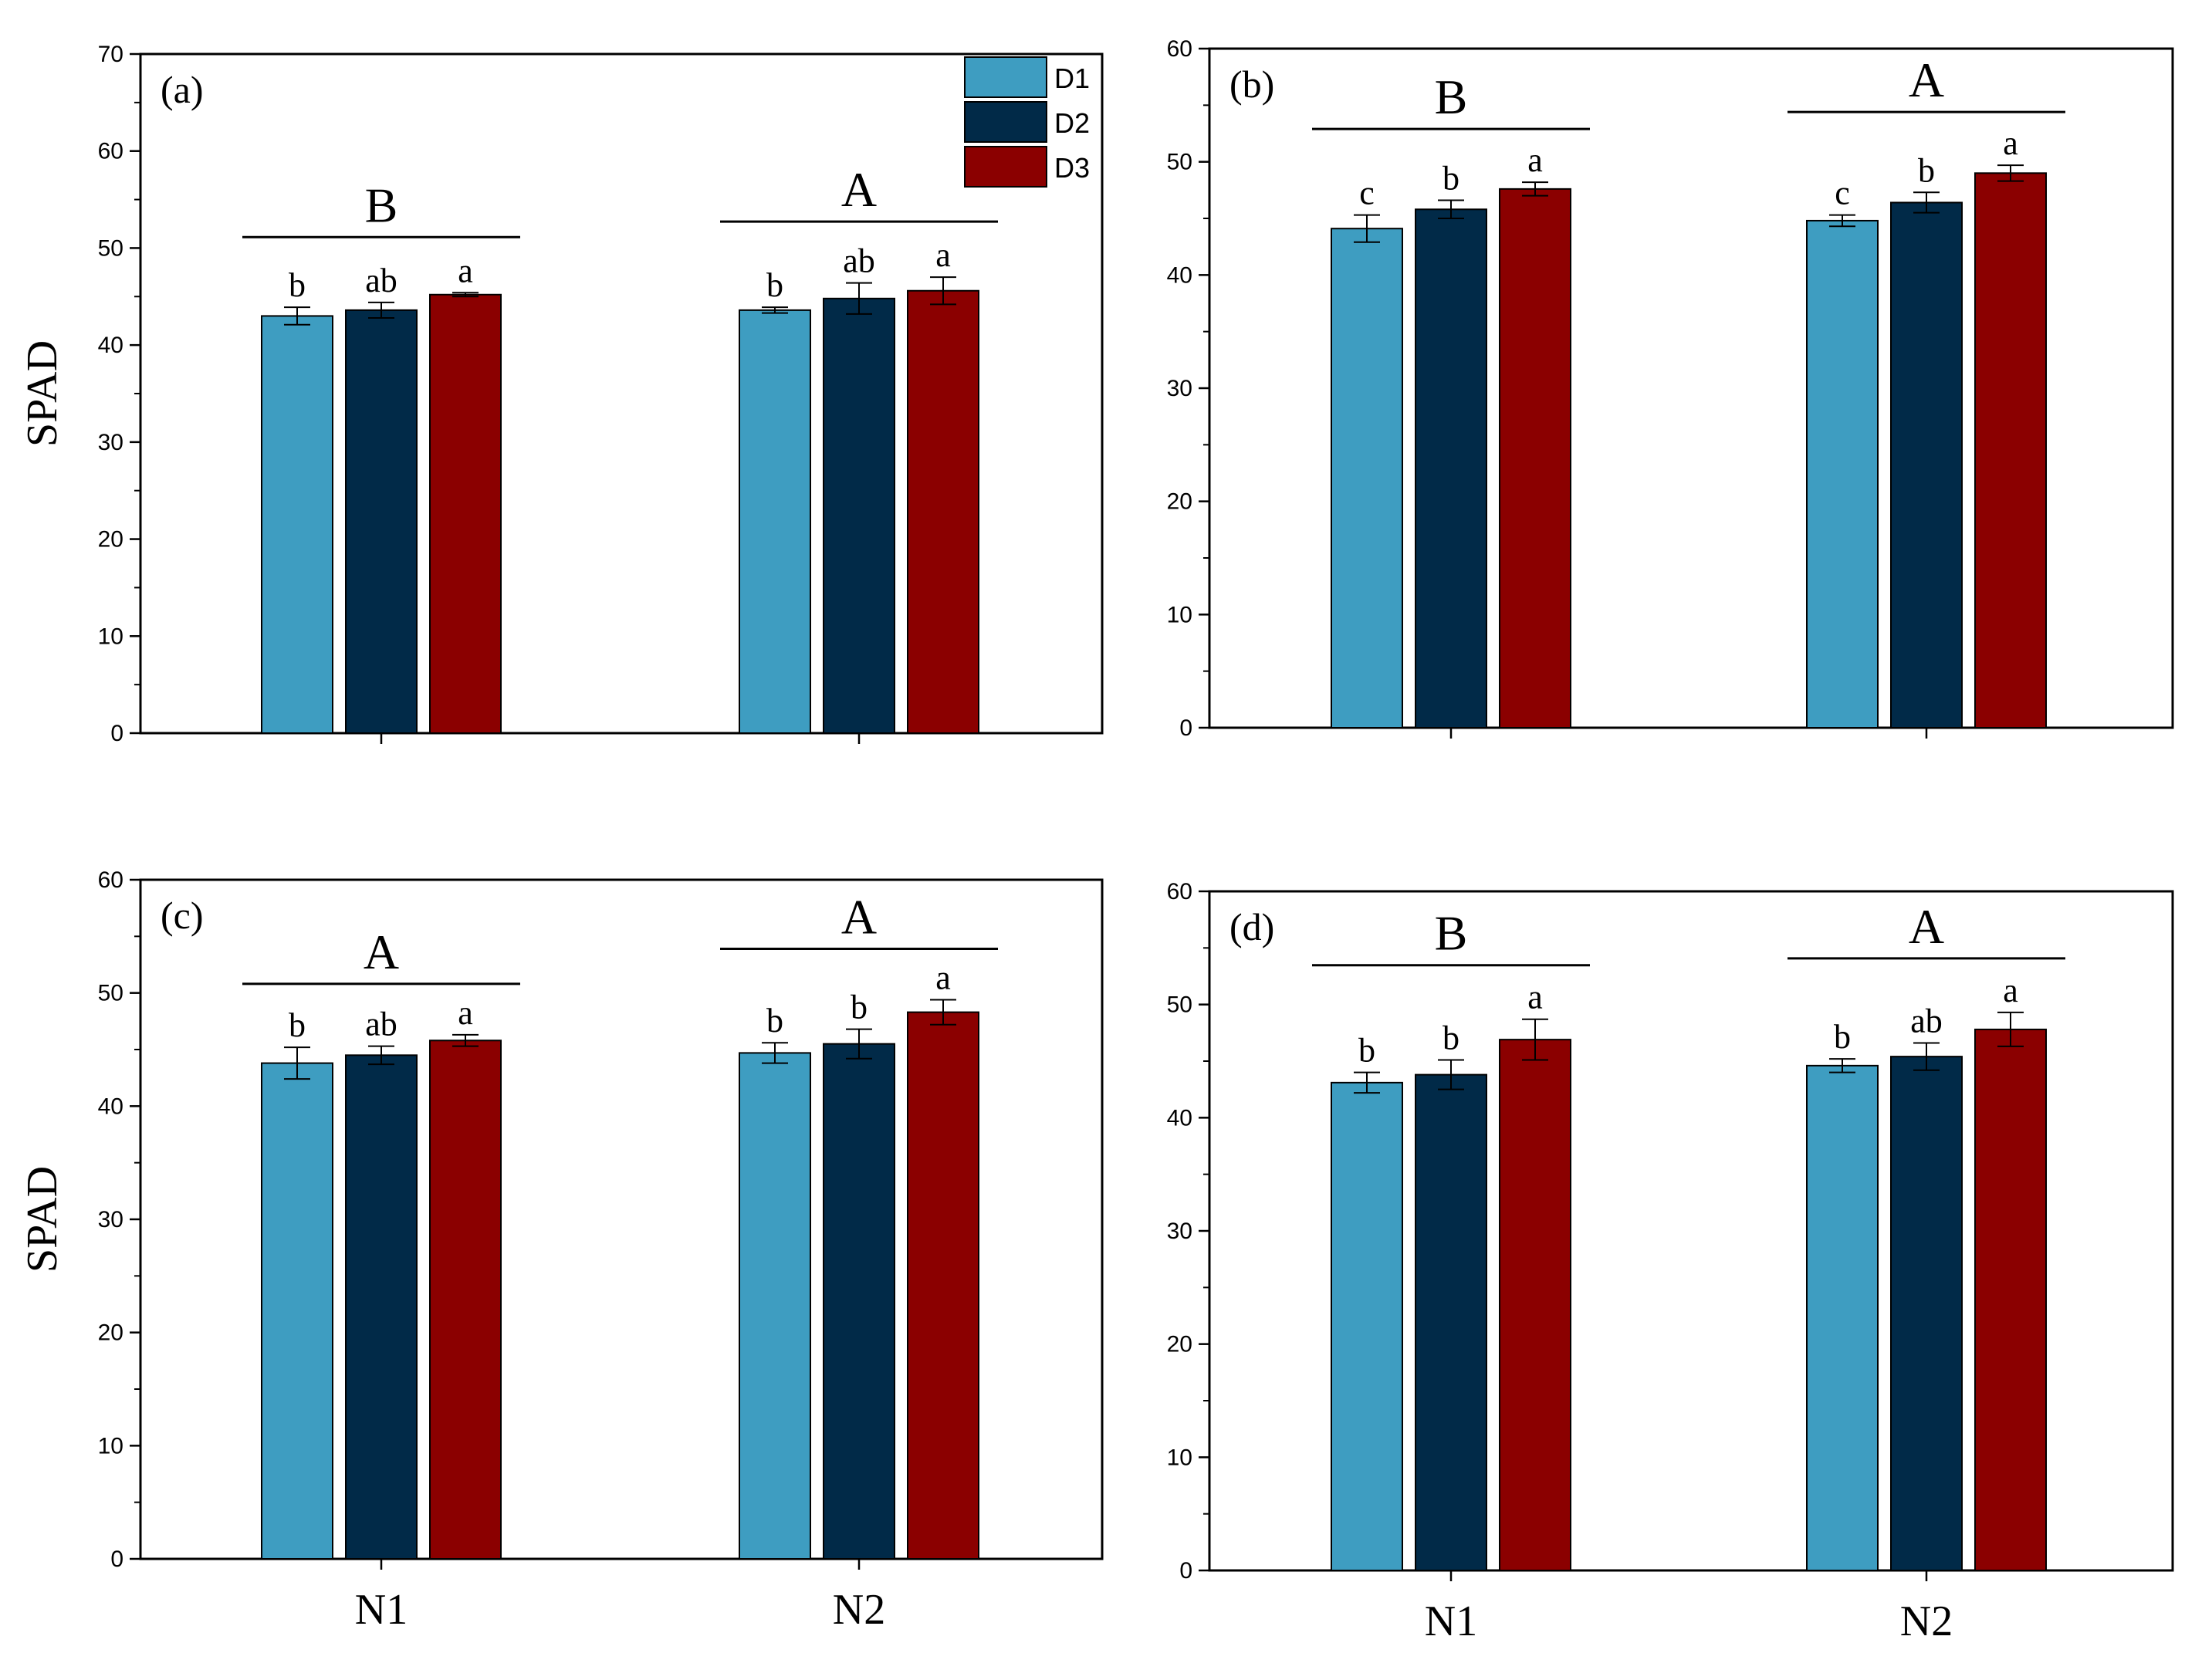 The height and width of the screenshot is (1670, 2212). I want to click on panel-label: (a), so click(182, 89).